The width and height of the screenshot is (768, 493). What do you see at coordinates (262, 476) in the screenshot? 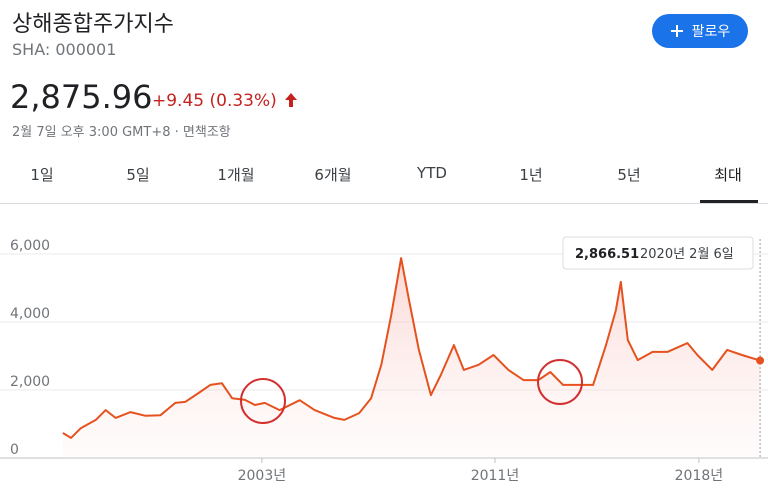
I see `x-tick-label: 2003년` at bounding box center [262, 476].